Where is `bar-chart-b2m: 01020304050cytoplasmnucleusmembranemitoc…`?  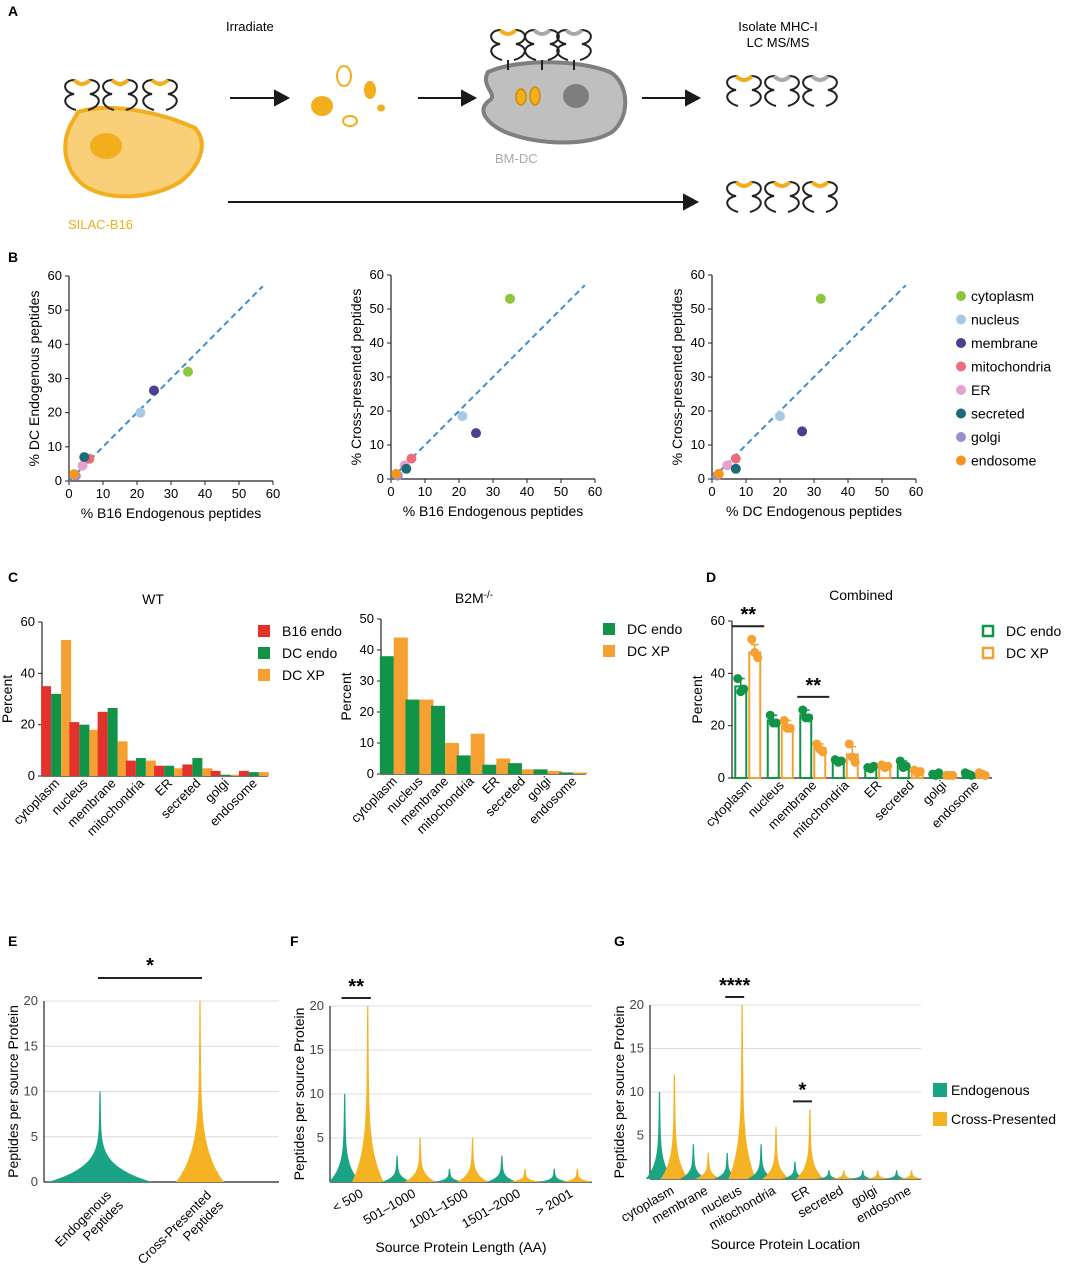
bar-chart-b2m: 01020304050cytoplasmnucleusmembranemitoc… is located at coordinates (510, 713).